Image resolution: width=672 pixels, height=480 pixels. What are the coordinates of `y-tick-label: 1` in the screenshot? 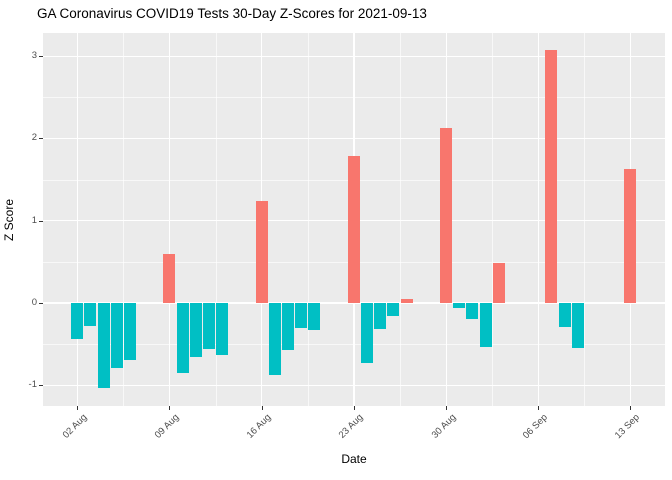 It's located at (34, 220).